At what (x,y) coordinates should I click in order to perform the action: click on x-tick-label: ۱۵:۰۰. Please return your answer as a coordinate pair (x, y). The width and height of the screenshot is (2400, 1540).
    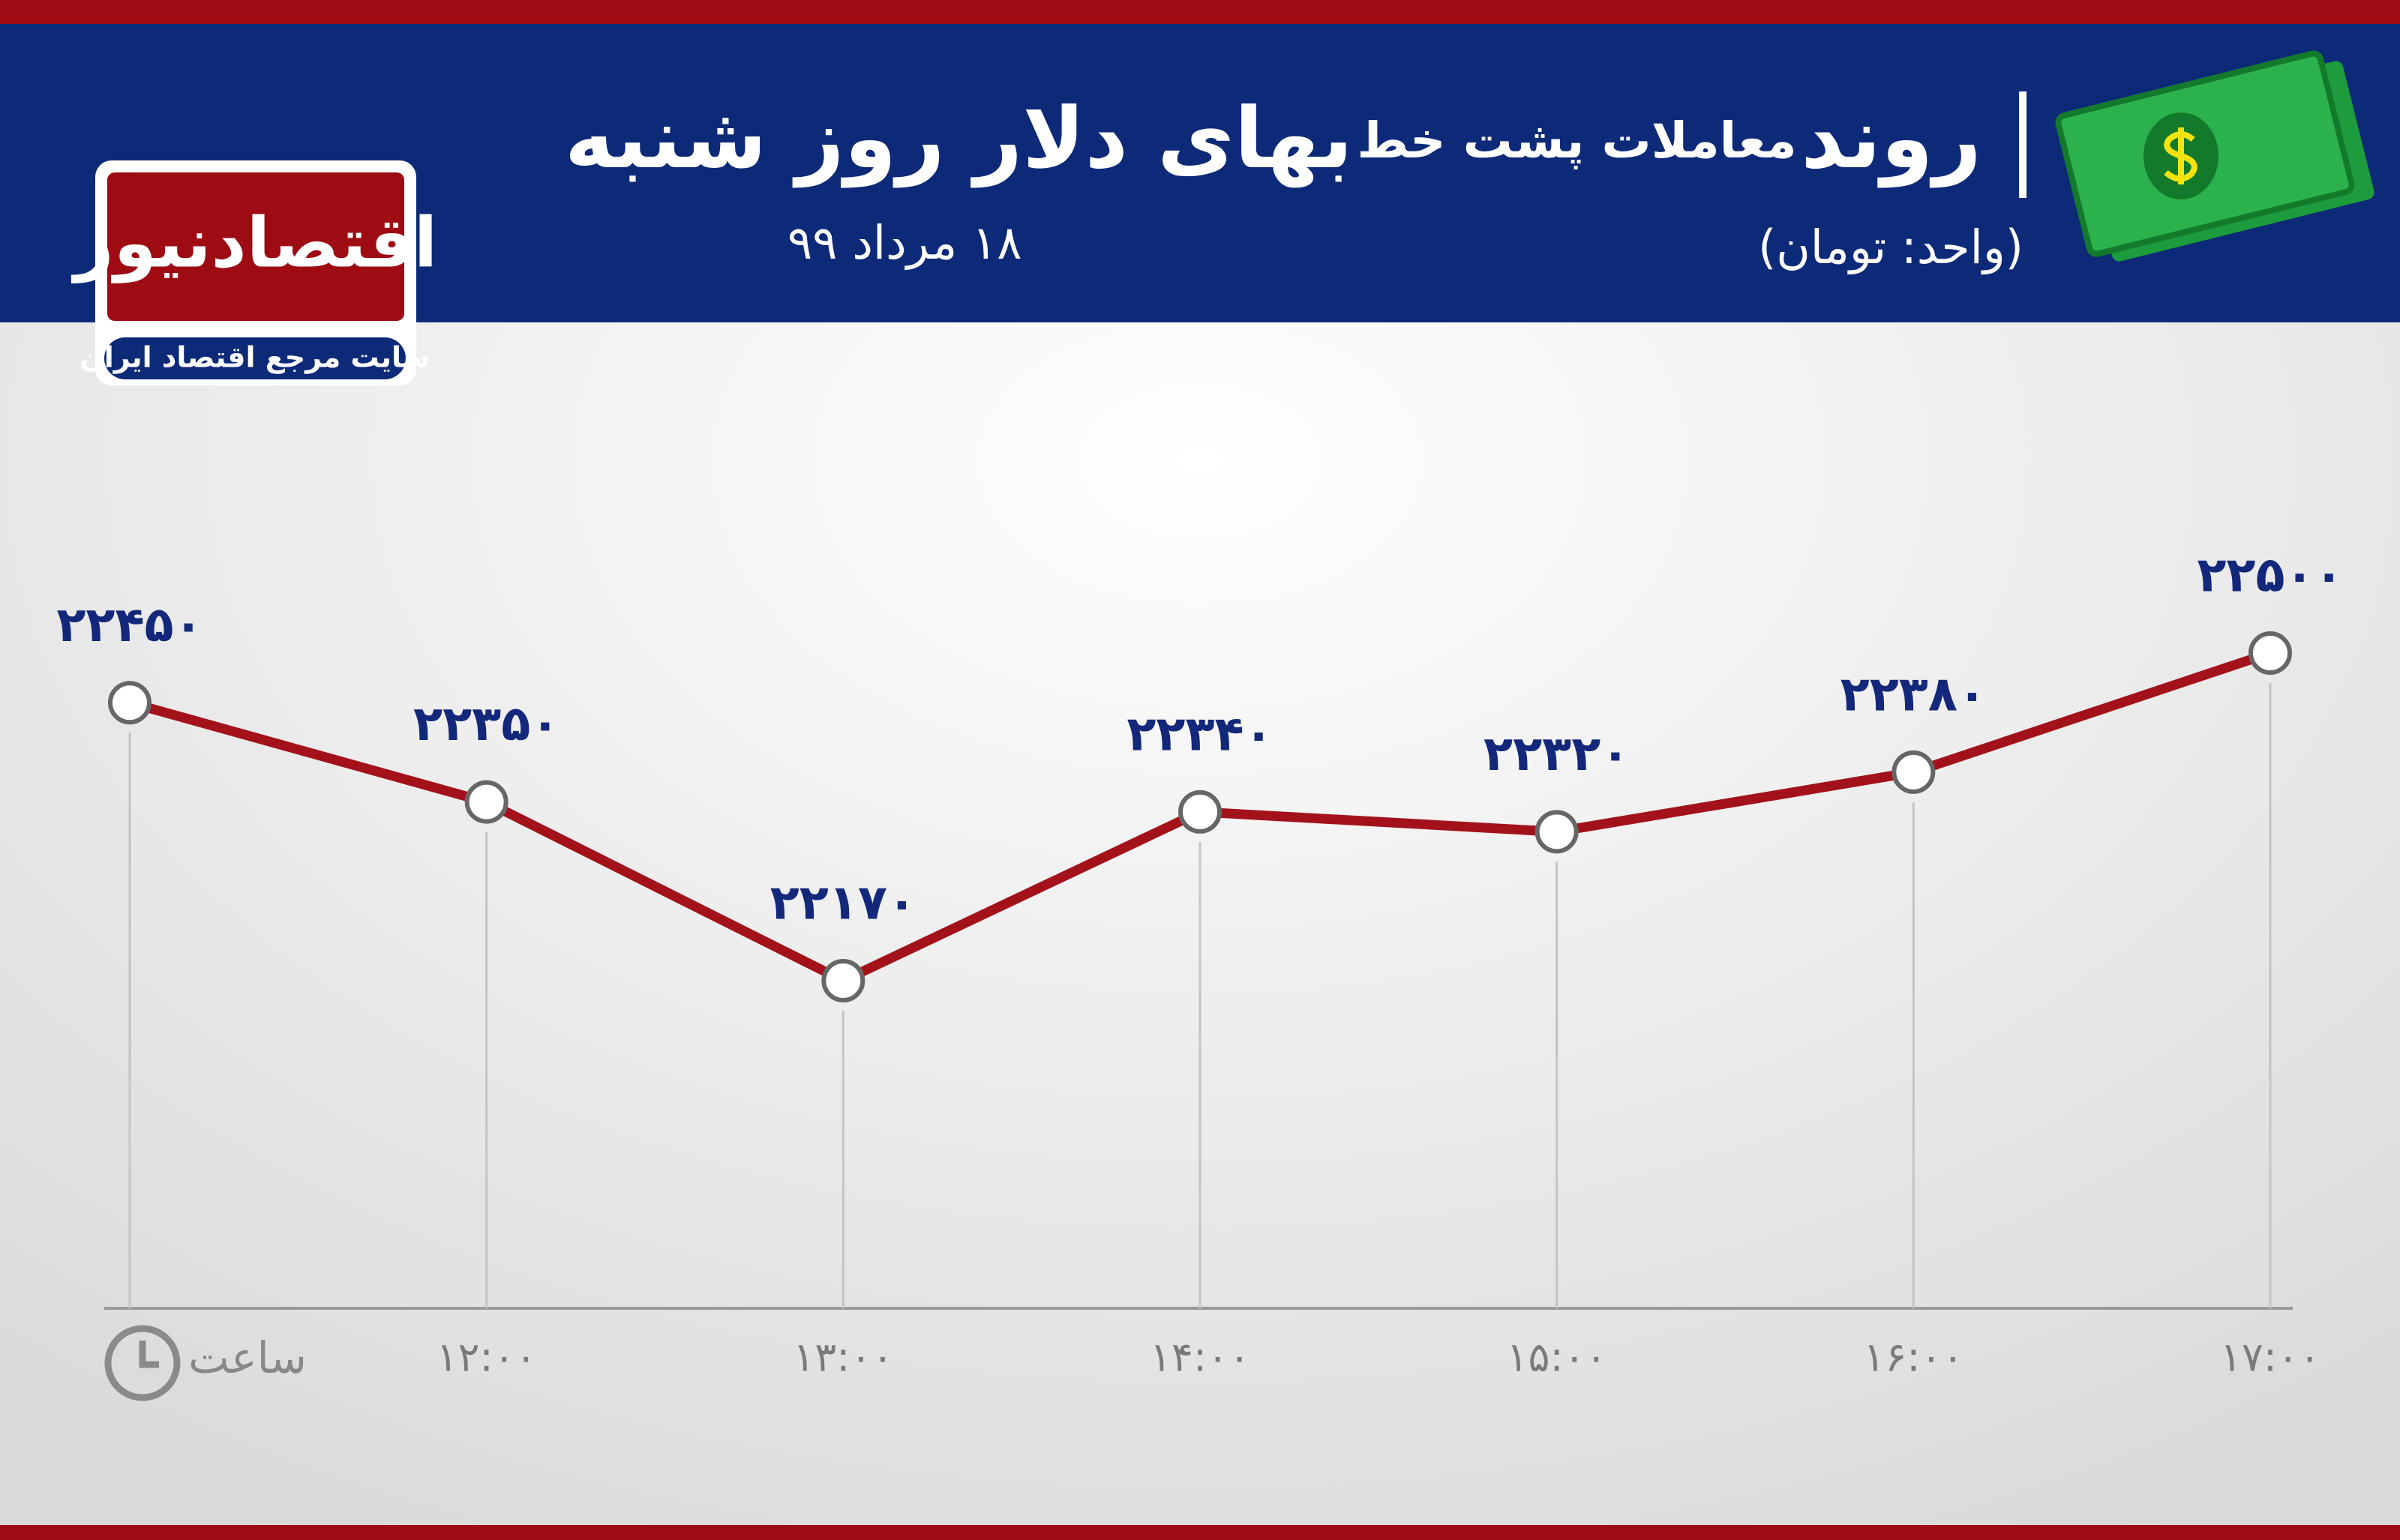
    Looking at the image, I should click on (1557, 1357).